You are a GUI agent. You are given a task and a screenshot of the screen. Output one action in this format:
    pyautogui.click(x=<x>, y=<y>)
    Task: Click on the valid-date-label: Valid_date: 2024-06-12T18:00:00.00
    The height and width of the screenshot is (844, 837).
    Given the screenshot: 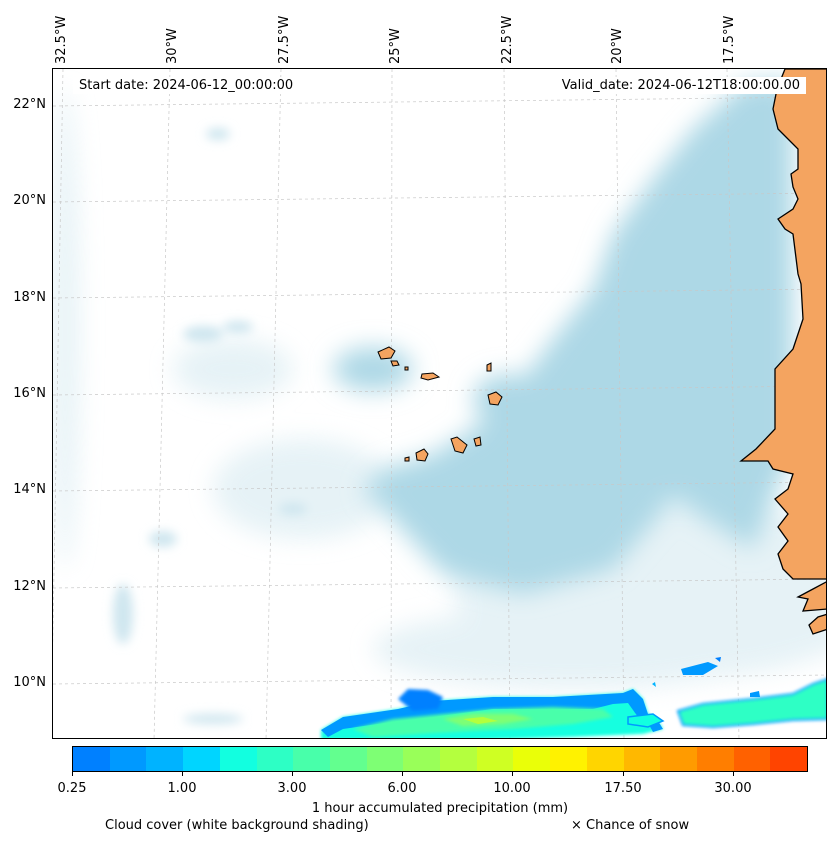 What is the action you would take?
    pyautogui.click(x=680, y=85)
    